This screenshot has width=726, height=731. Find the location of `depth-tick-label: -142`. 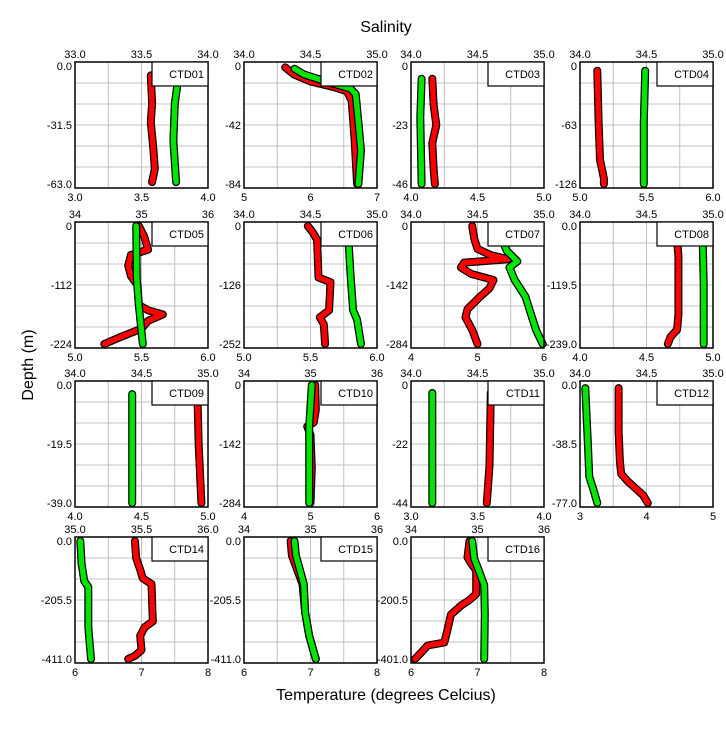

depth-tick-label: -142 is located at coordinates (230, 445).